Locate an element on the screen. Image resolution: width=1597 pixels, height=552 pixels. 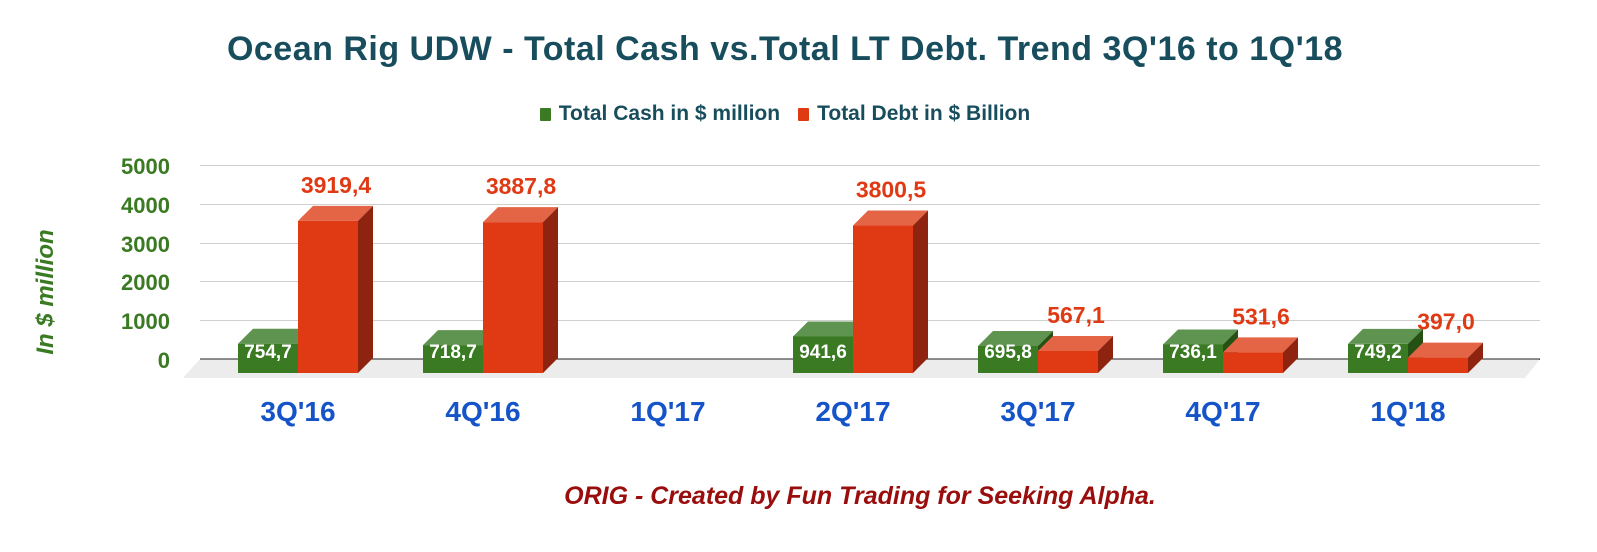
legend-swatch-debt is located at coordinates (804, 114).